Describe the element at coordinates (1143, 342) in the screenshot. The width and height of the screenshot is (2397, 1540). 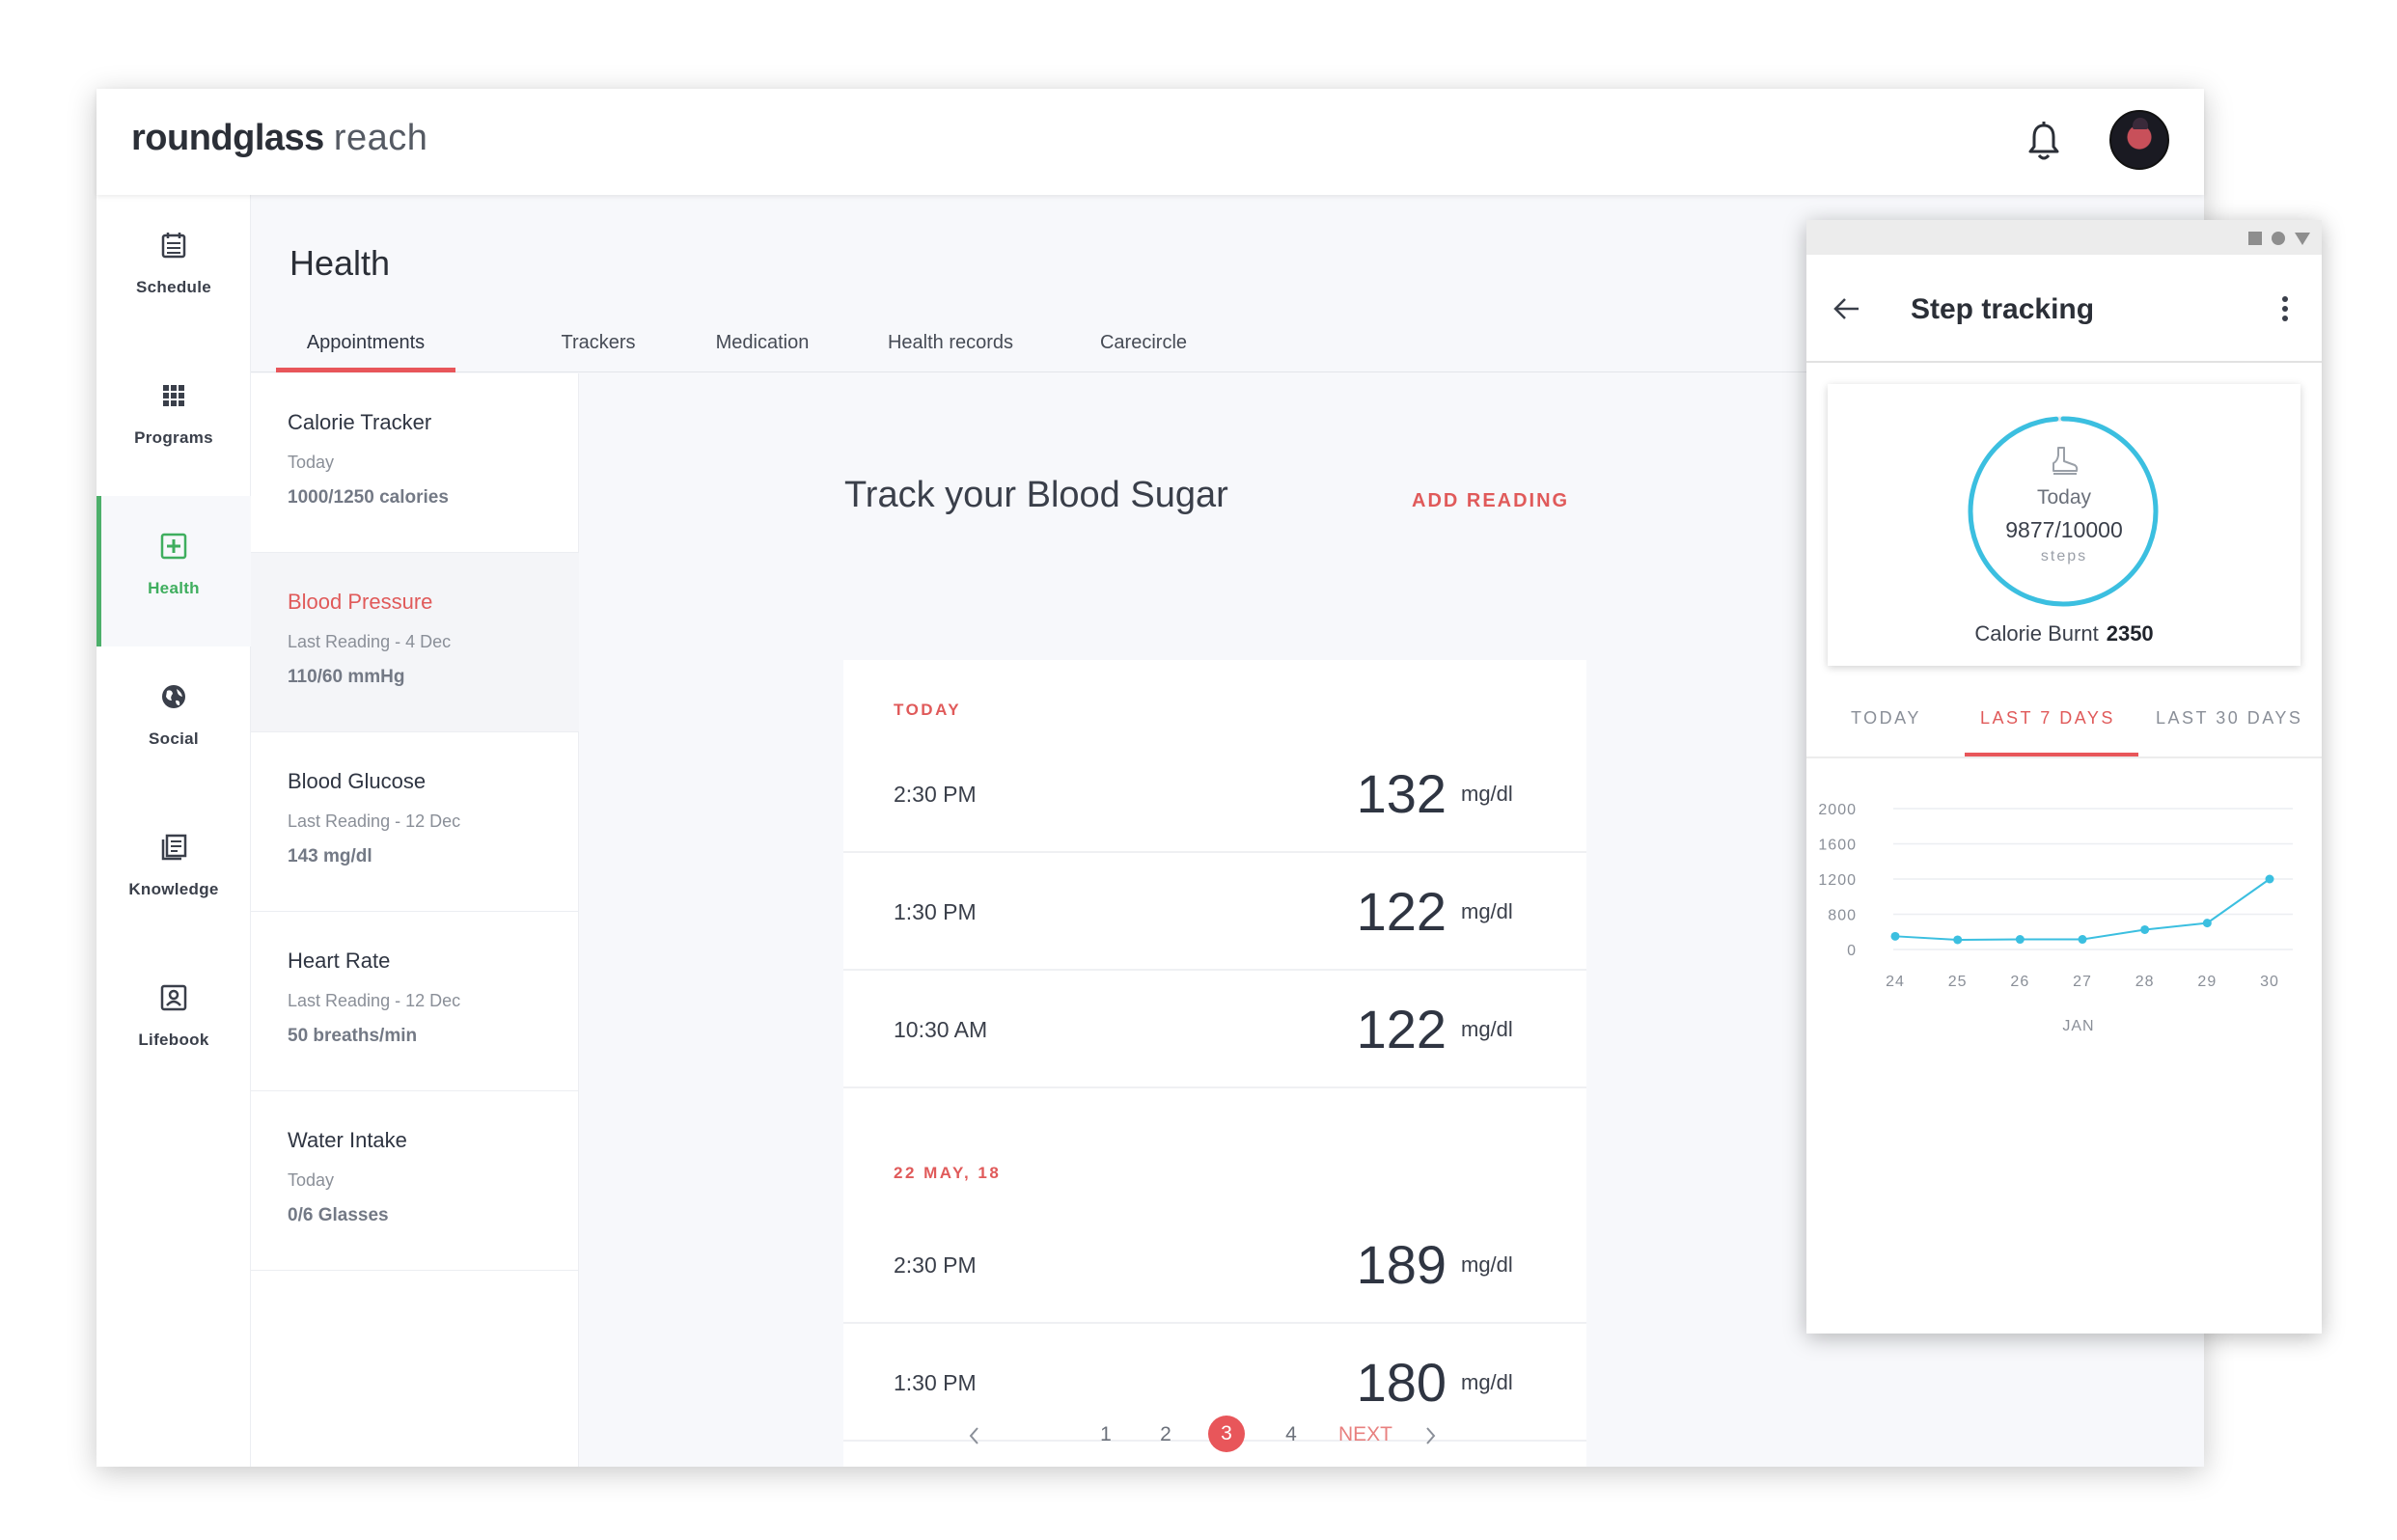
I see `tab-carecircle: Carecircle` at that location.